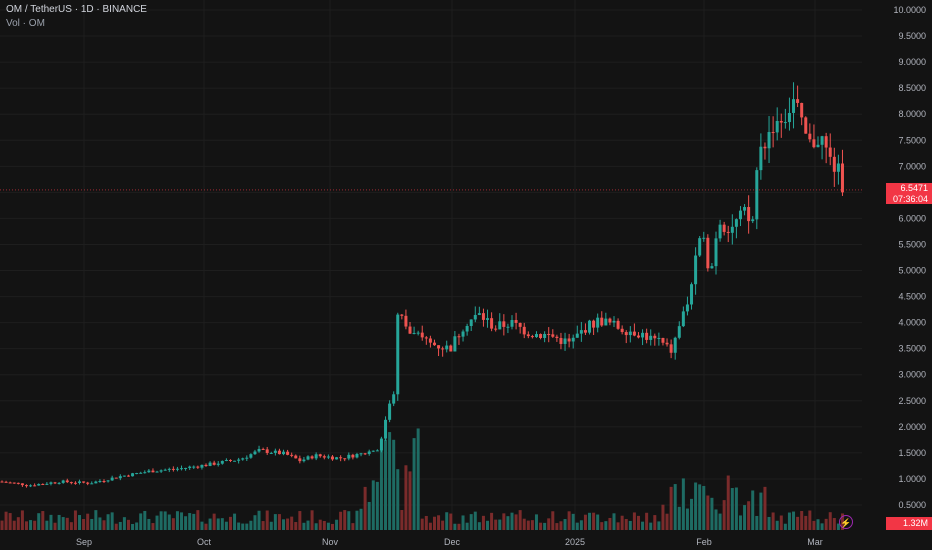  What do you see at coordinates (912, 271) in the screenshot?
I see `price-tick-label: 5.0000` at bounding box center [912, 271].